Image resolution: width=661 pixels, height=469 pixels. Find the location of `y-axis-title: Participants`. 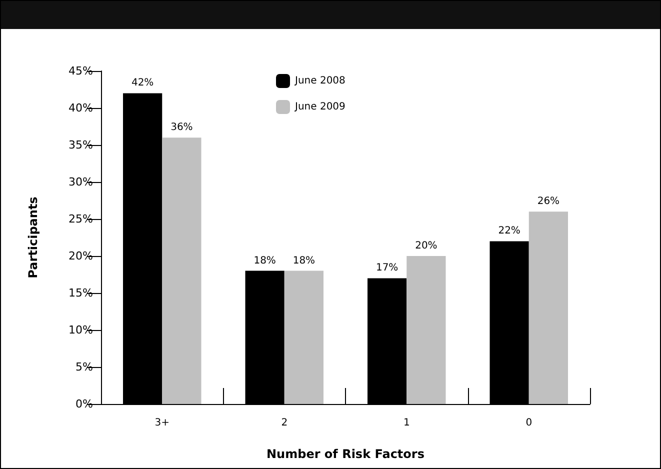

y-axis-title: Participants is located at coordinates (33, 237).